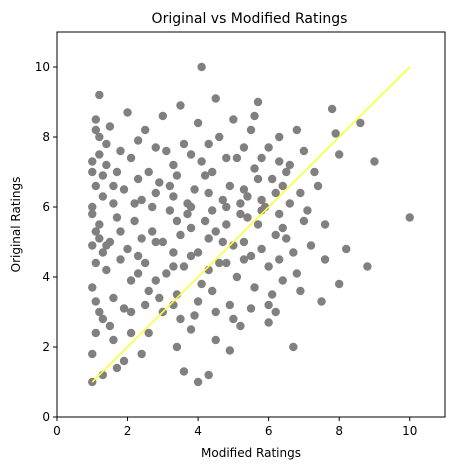  I want to click on x-tick-label: 10, so click(409, 431).